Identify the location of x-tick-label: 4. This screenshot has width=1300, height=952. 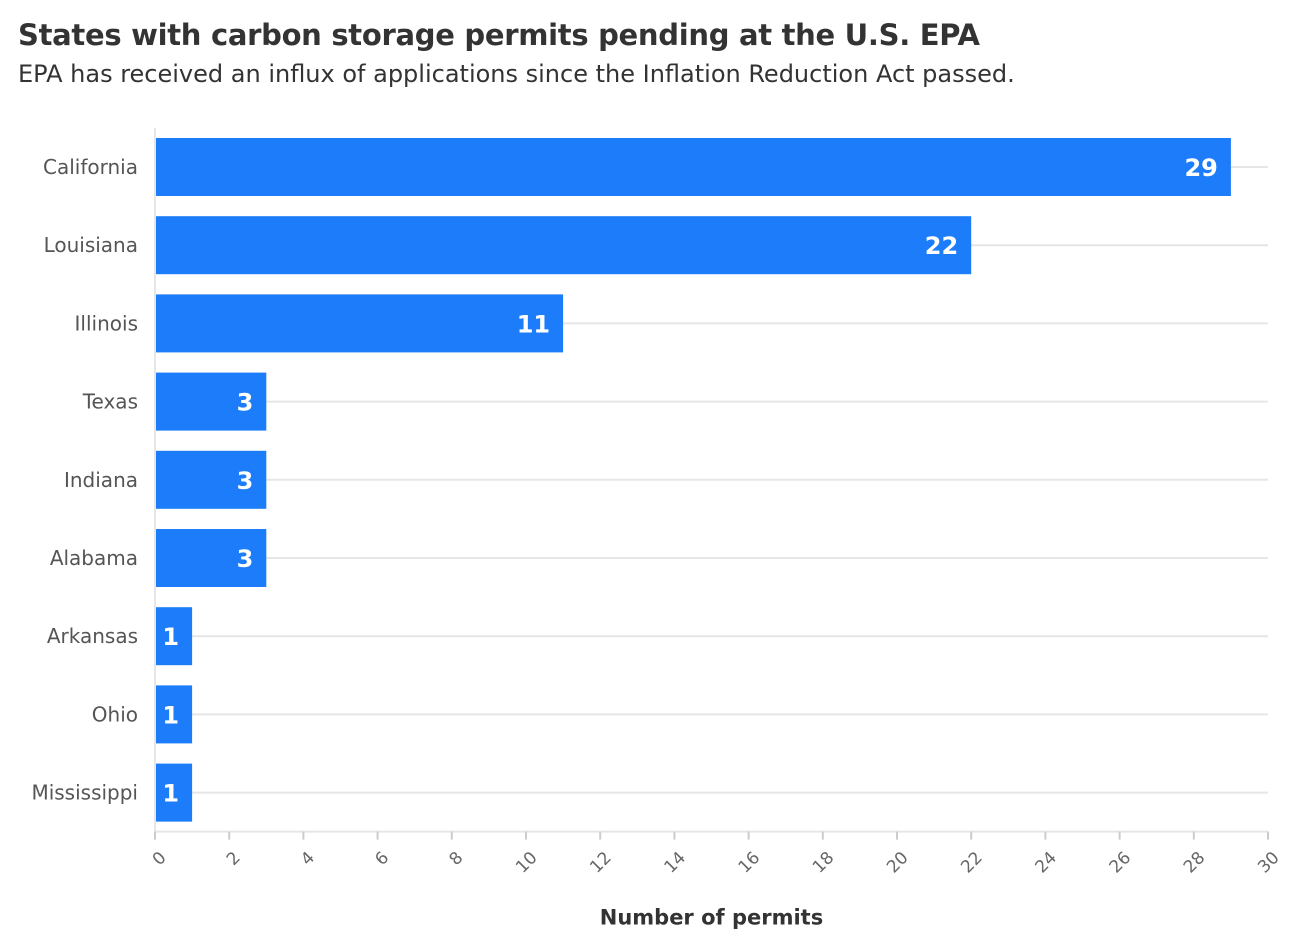
(308, 859).